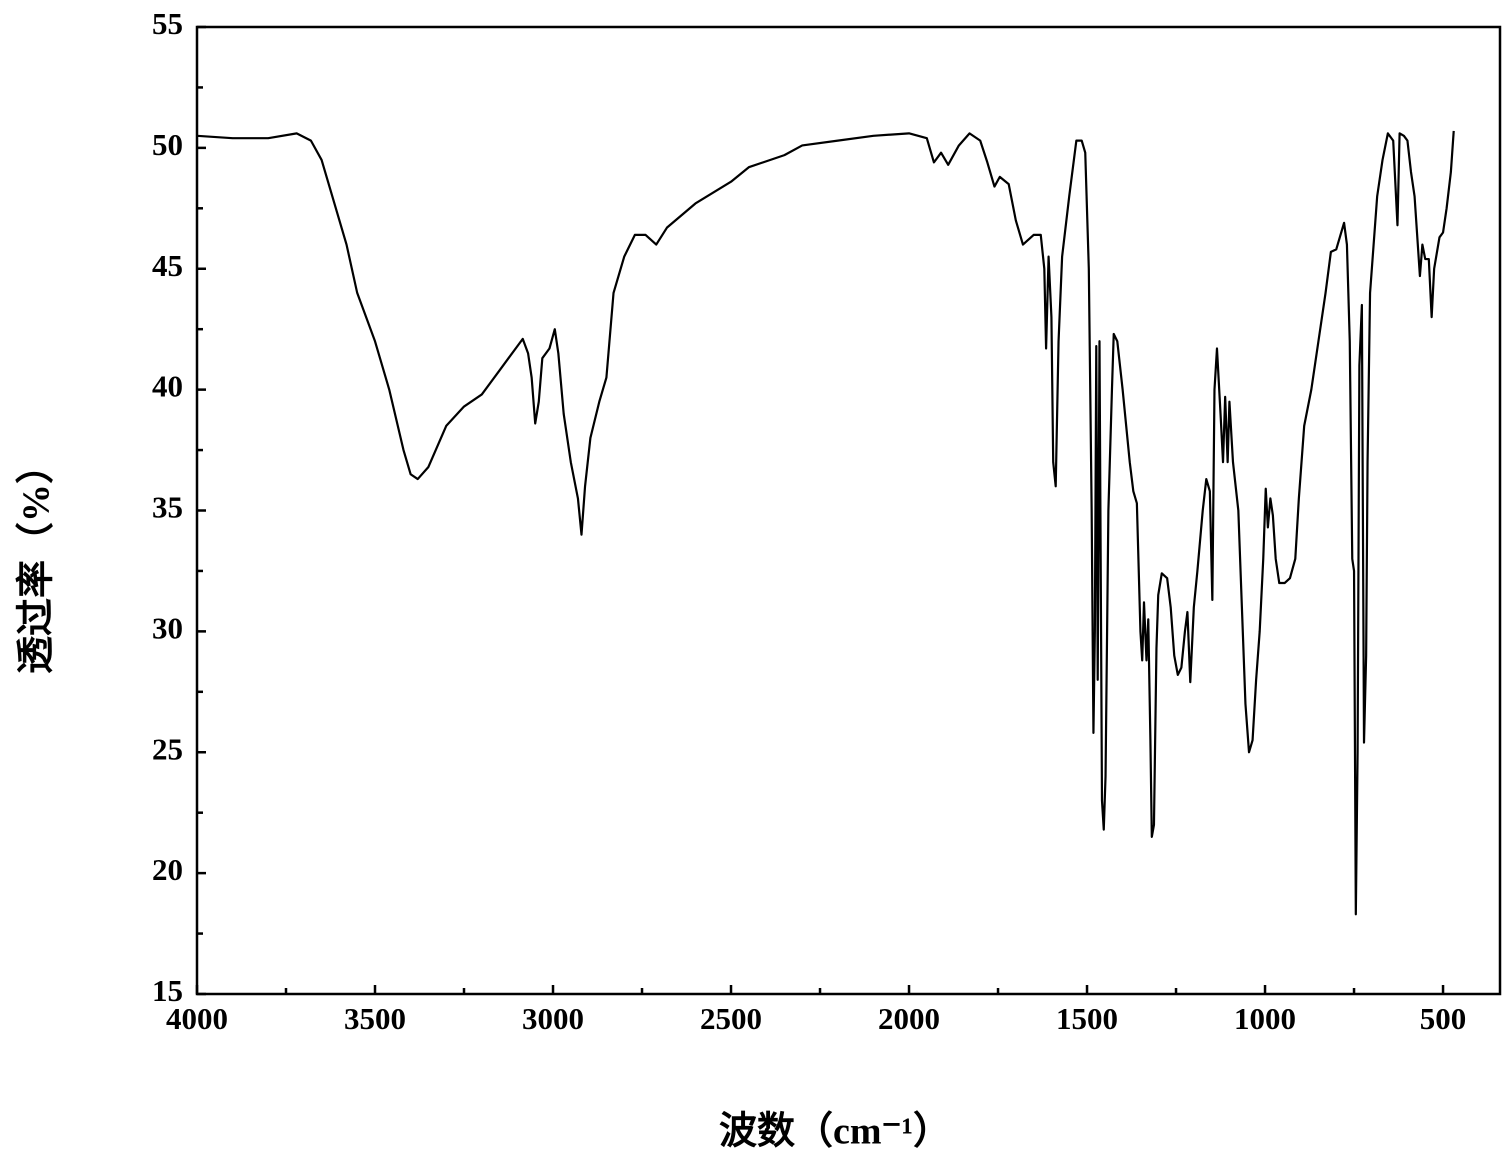  What do you see at coordinates (167, 23) in the screenshot?
I see `y-tick-label: 55` at bounding box center [167, 23].